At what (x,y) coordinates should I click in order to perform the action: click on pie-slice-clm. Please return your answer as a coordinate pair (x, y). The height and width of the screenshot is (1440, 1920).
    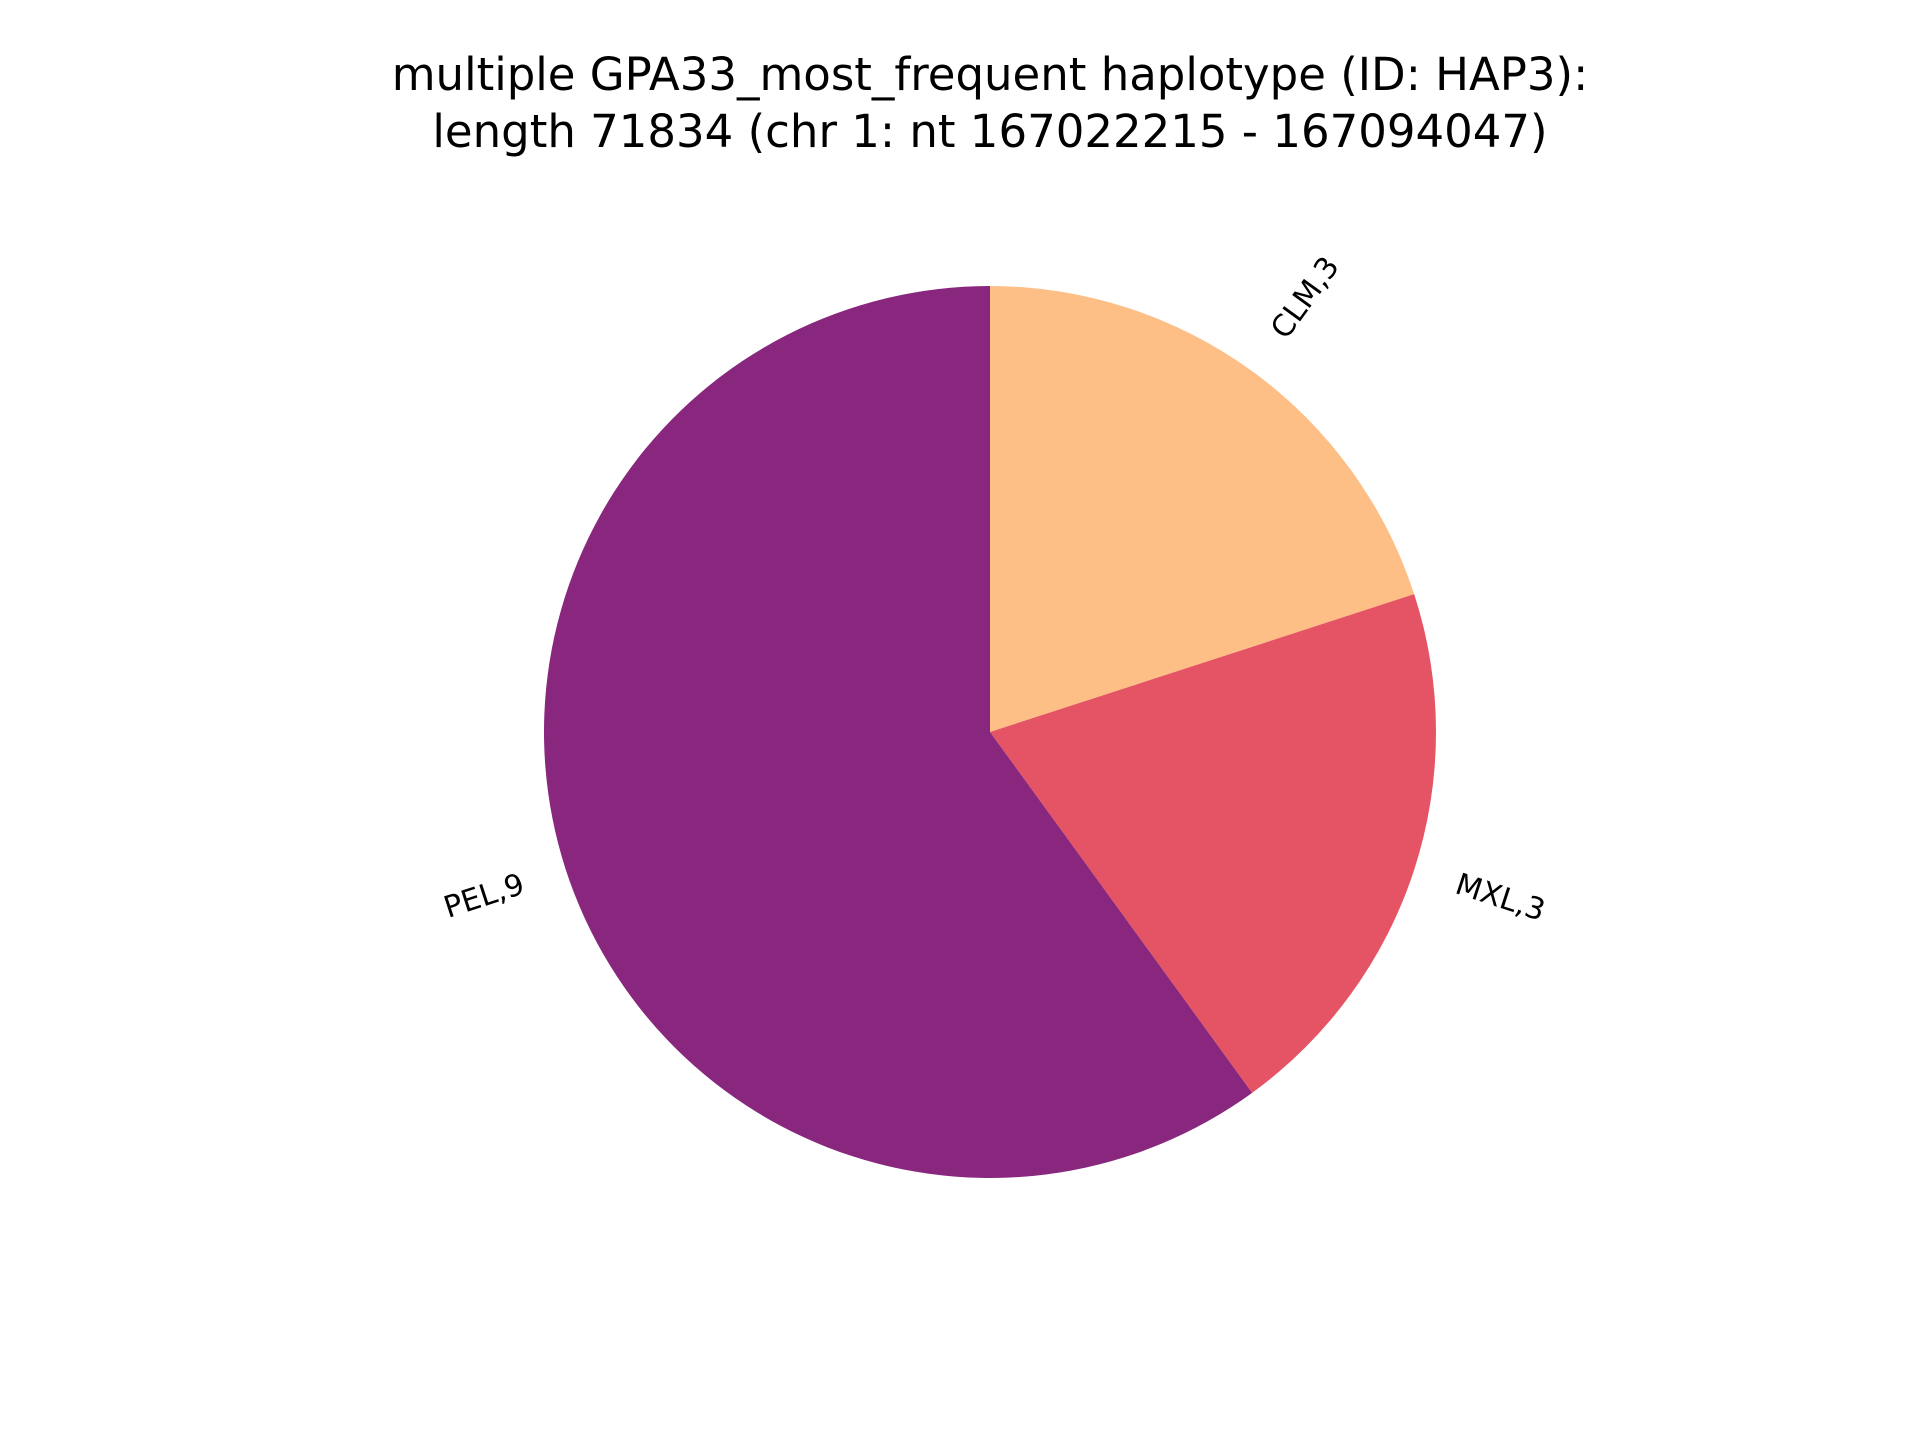
    Looking at the image, I should click on (1202, 509).